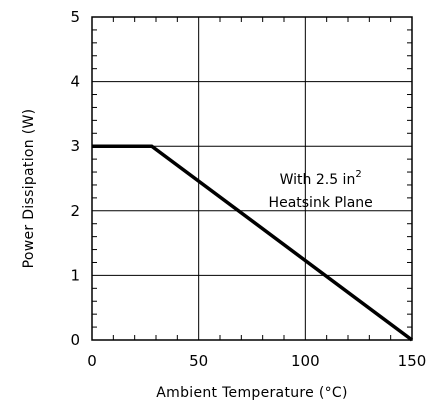 The width and height of the screenshot is (437, 405). I want to click on annotation-superscript: 2, so click(358, 174).